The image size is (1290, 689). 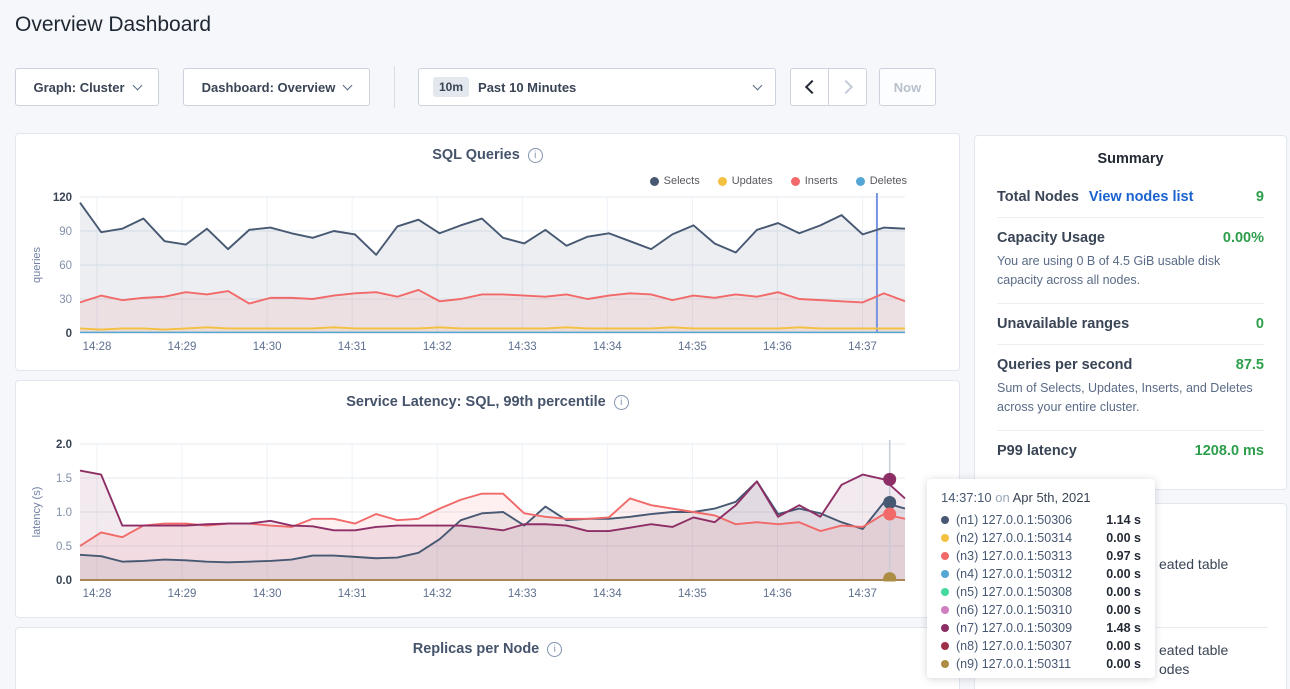 What do you see at coordinates (62, 198) in the screenshot?
I see `svg-text: 120` at bounding box center [62, 198].